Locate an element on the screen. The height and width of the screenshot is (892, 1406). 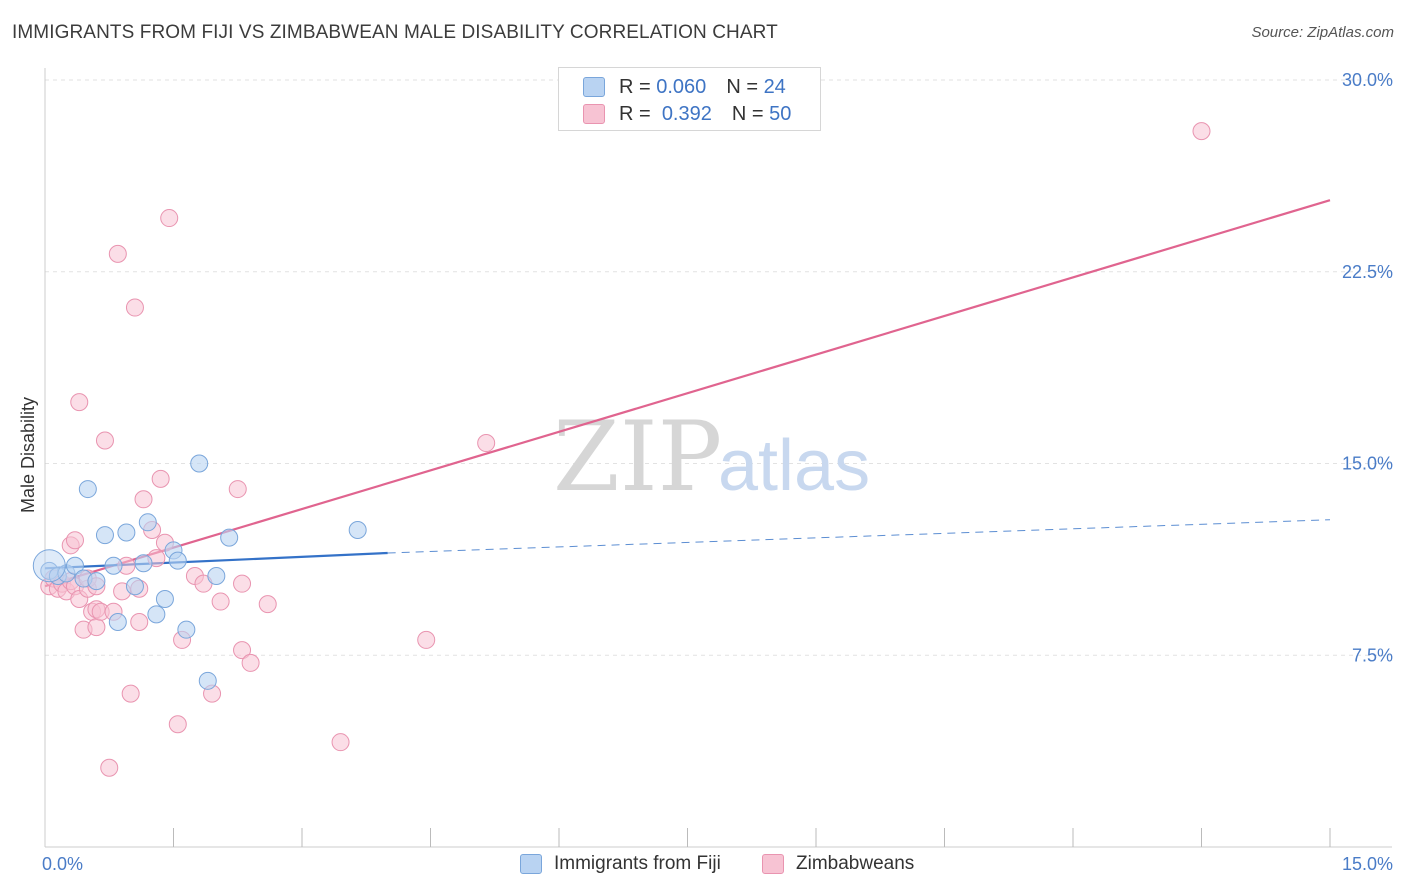
fiji-n-label: N = is located at coordinates (742, 86).